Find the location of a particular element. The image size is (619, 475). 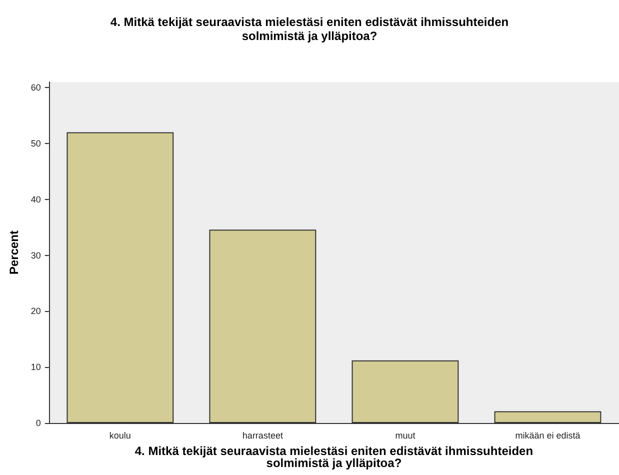

x-tick-label: muut is located at coordinates (405, 435).